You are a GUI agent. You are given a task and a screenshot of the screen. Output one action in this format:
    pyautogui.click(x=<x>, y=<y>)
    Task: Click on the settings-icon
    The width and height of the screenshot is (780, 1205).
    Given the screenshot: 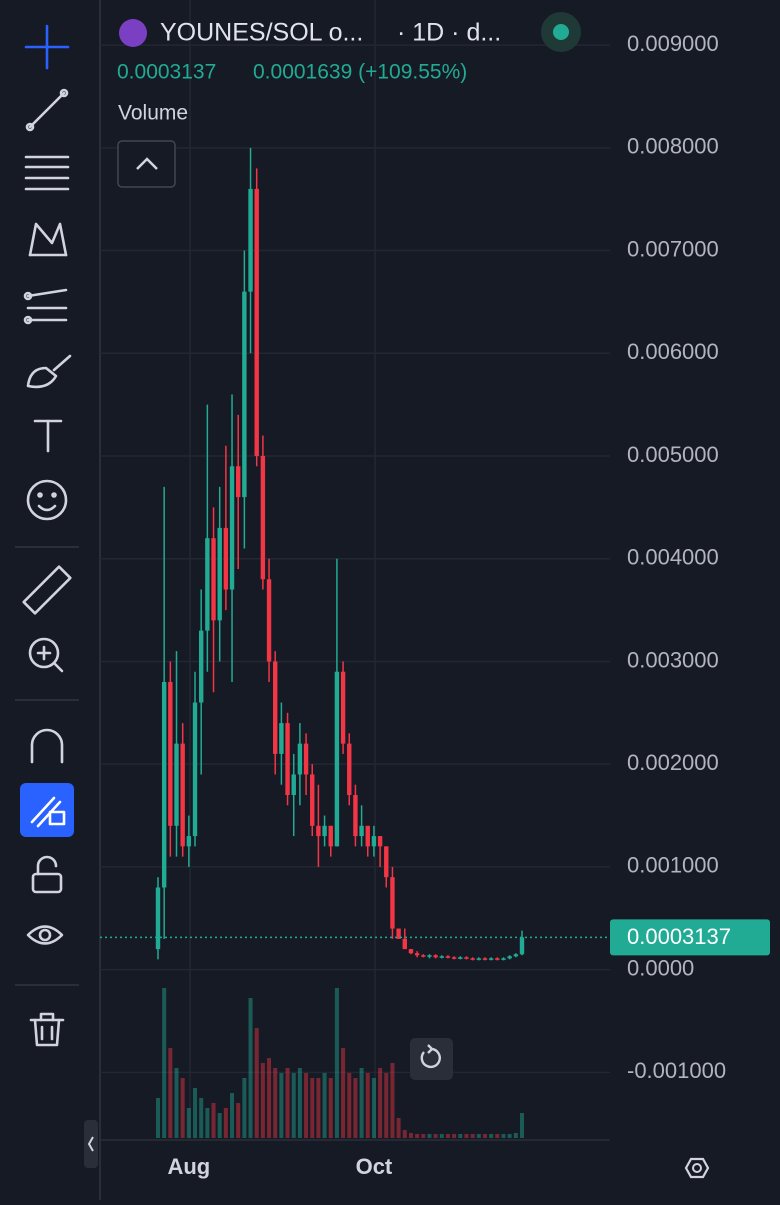 What is the action you would take?
    pyautogui.click(x=697, y=1168)
    